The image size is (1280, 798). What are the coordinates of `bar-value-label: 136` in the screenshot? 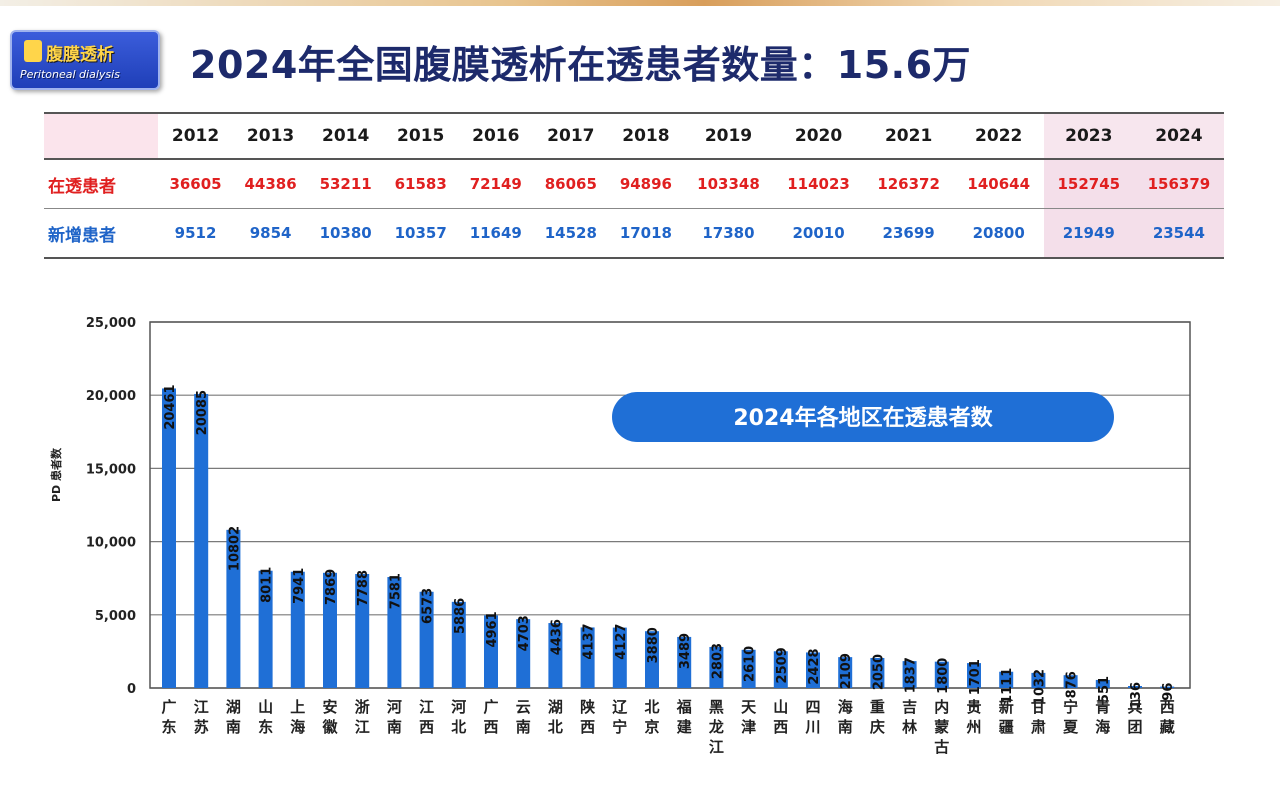 It's located at (1136, 695).